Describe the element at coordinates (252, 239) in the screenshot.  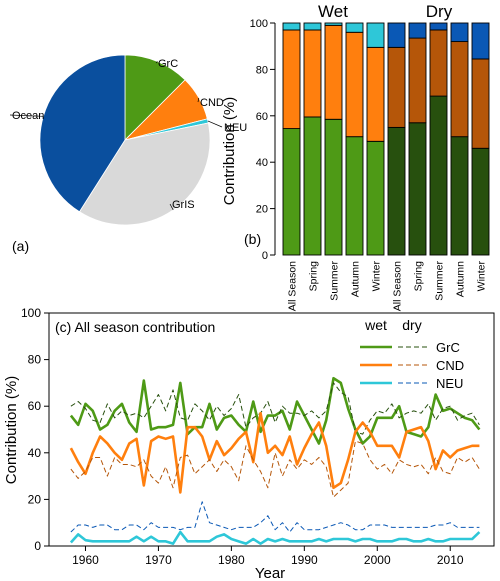
I see `panel-label-b: (b)` at that location.